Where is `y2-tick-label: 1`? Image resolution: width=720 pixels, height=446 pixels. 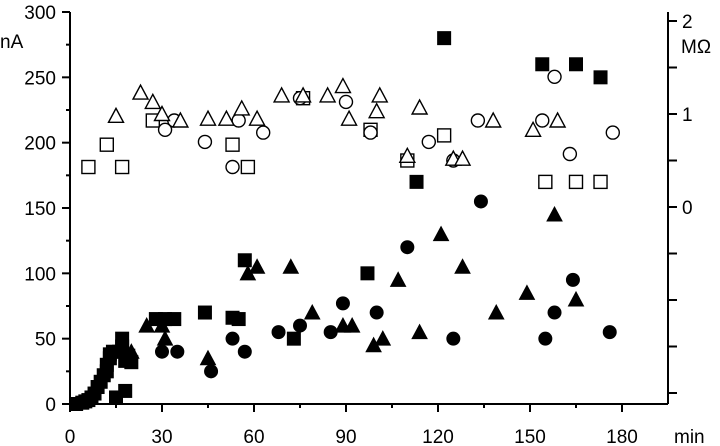 y2-tick-label: 1 is located at coordinates (687, 115).